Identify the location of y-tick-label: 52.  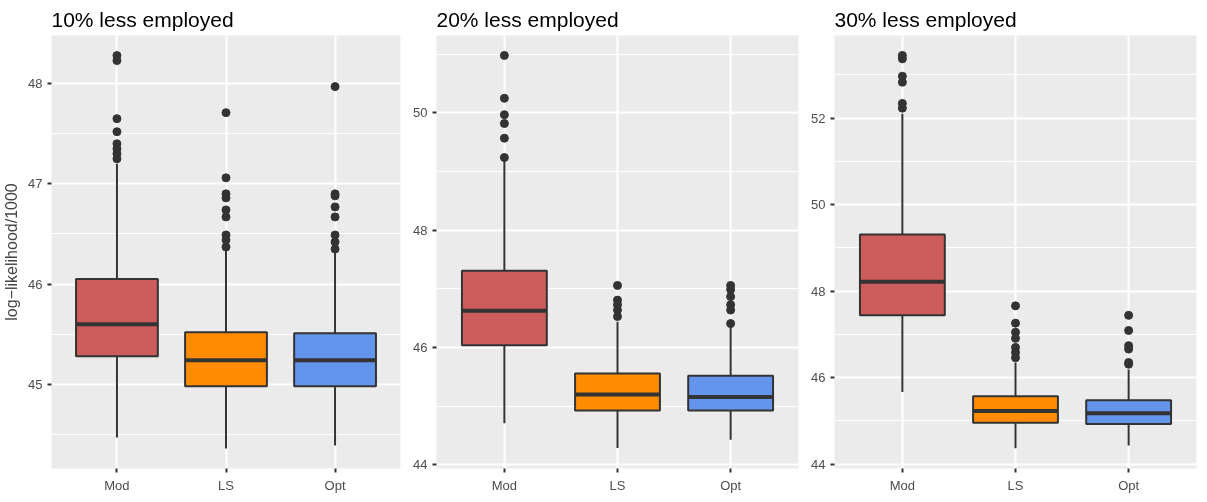
(818, 118).